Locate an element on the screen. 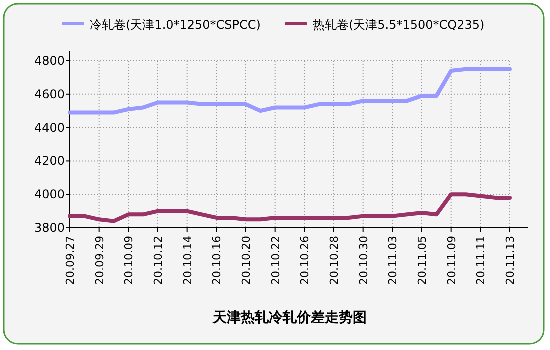 This screenshot has width=550, height=350. x-tick-label: 20.10.30 is located at coordinates (363, 260).